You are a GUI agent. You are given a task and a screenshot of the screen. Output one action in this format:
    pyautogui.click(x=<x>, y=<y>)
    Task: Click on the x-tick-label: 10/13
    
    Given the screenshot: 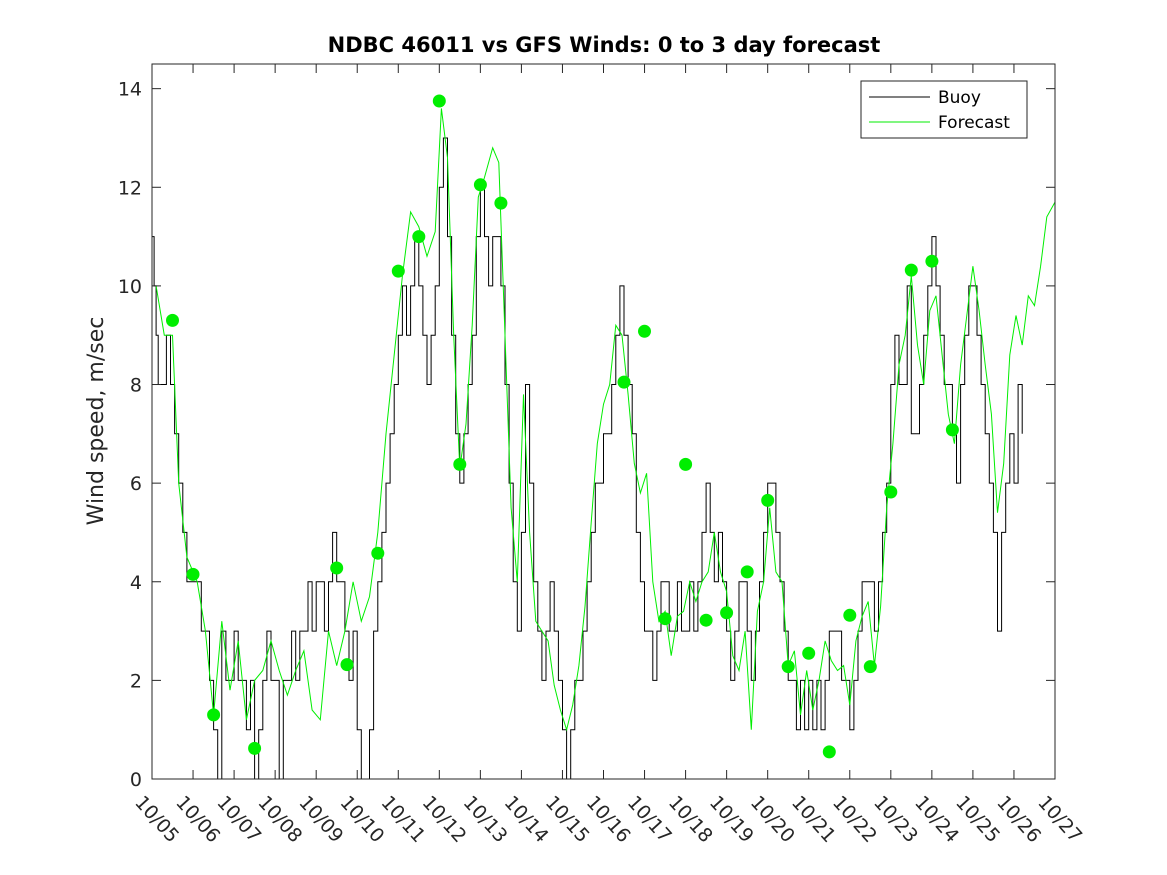 What is the action you would take?
    pyautogui.click(x=485, y=819)
    